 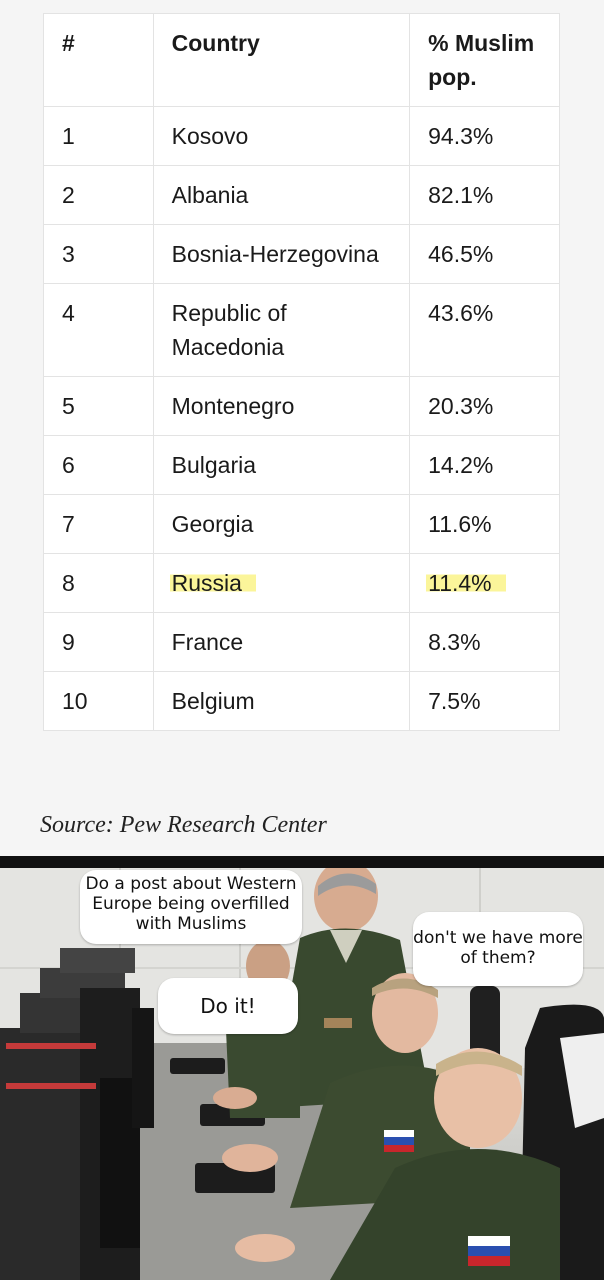 What do you see at coordinates (98, 583) in the screenshot?
I see `row-rank: 8` at bounding box center [98, 583].